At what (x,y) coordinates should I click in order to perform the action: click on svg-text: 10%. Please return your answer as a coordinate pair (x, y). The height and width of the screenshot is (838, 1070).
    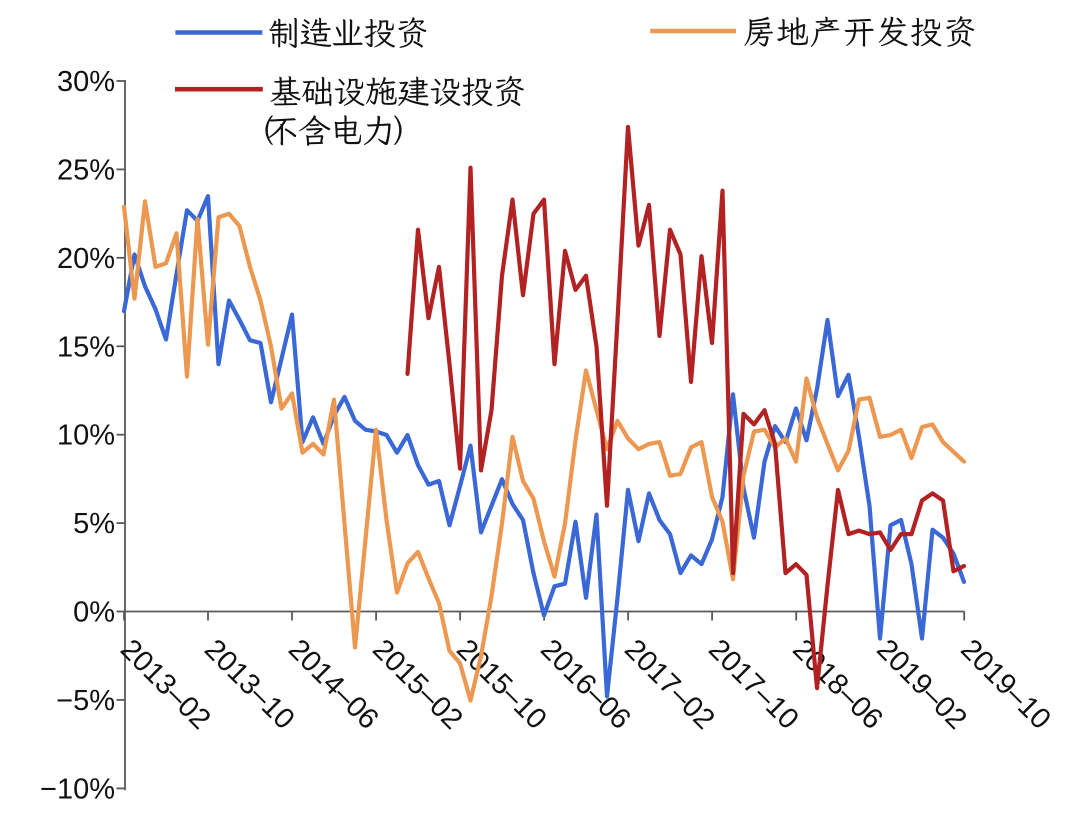
    Looking at the image, I should click on (86, 436).